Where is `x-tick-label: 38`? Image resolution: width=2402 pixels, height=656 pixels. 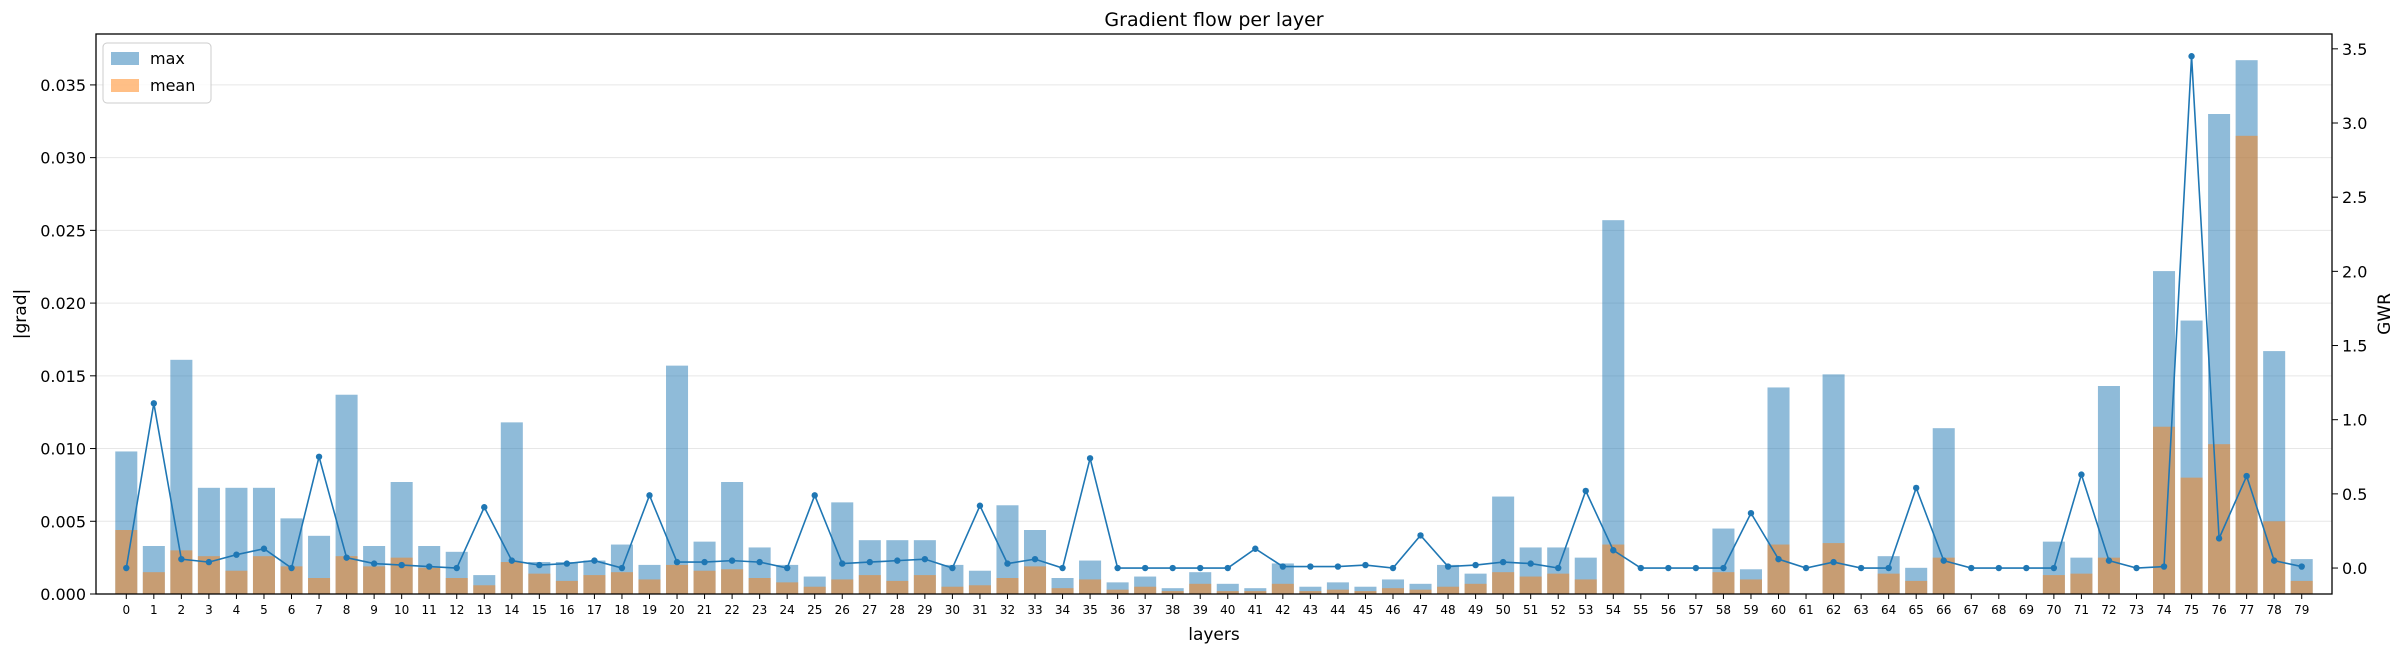
x-tick-label: 38 is located at coordinates (1172, 610).